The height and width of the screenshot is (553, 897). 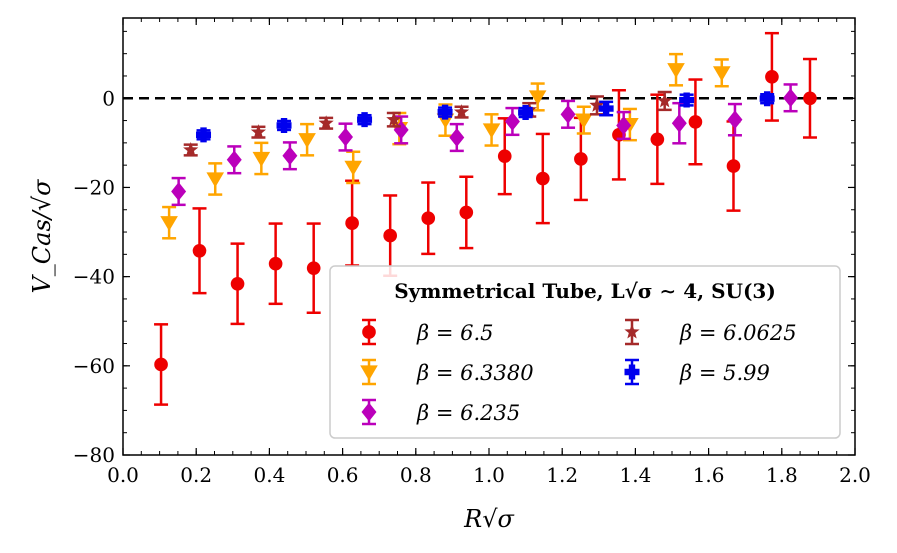 I want to click on legend-entry: β = 6.3380, so click(x=447, y=372).